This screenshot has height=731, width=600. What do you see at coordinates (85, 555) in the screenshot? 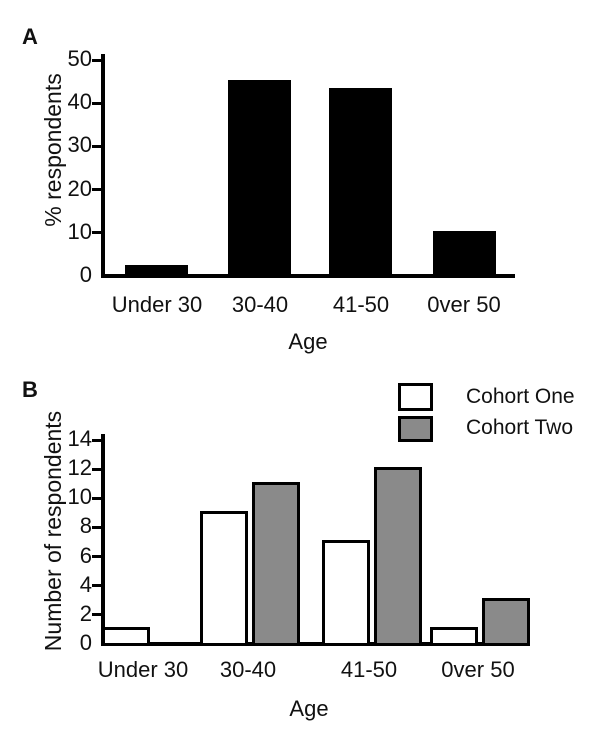
I see `y-tick-label: 6` at bounding box center [85, 555].